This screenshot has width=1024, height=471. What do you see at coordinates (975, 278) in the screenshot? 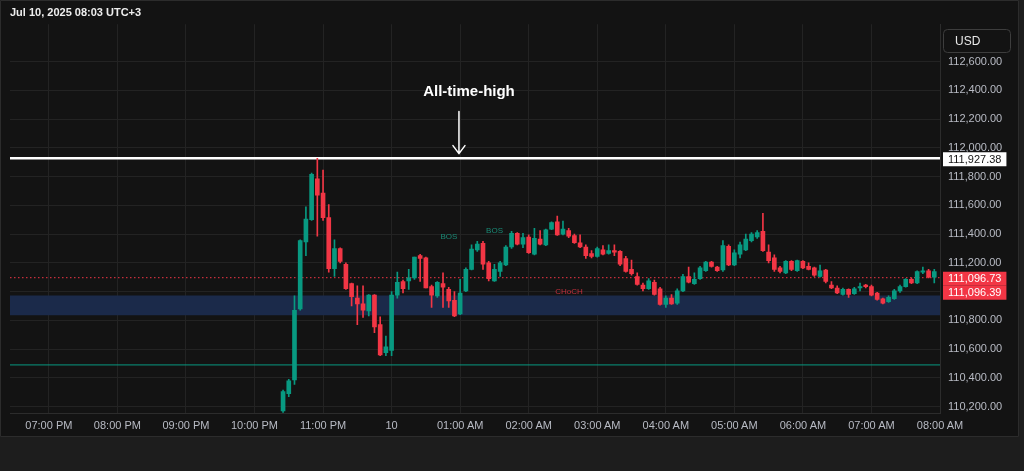
I see `ref-line-label: 111,096.73` at bounding box center [975, 278].